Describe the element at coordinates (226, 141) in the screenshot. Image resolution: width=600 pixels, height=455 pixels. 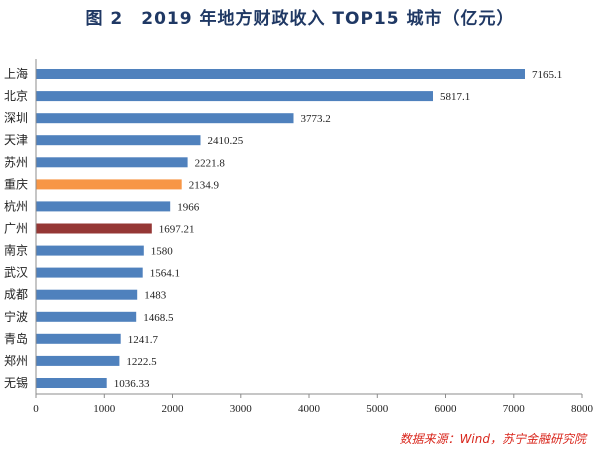
I see `value-label-3: 2410.25` at that location.